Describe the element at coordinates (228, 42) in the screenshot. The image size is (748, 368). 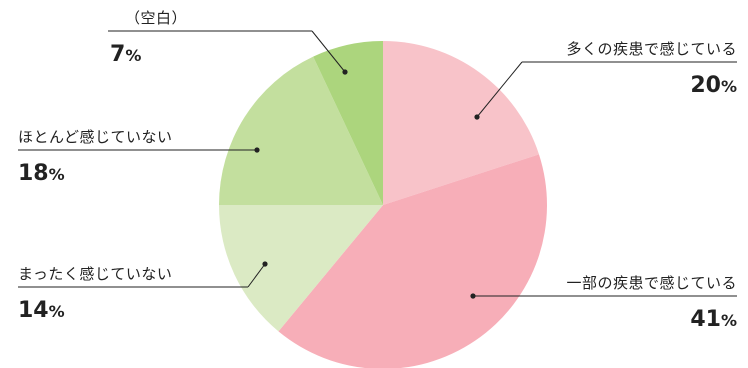
I see `slice-annotation-5: （空白） 7%` at that location.